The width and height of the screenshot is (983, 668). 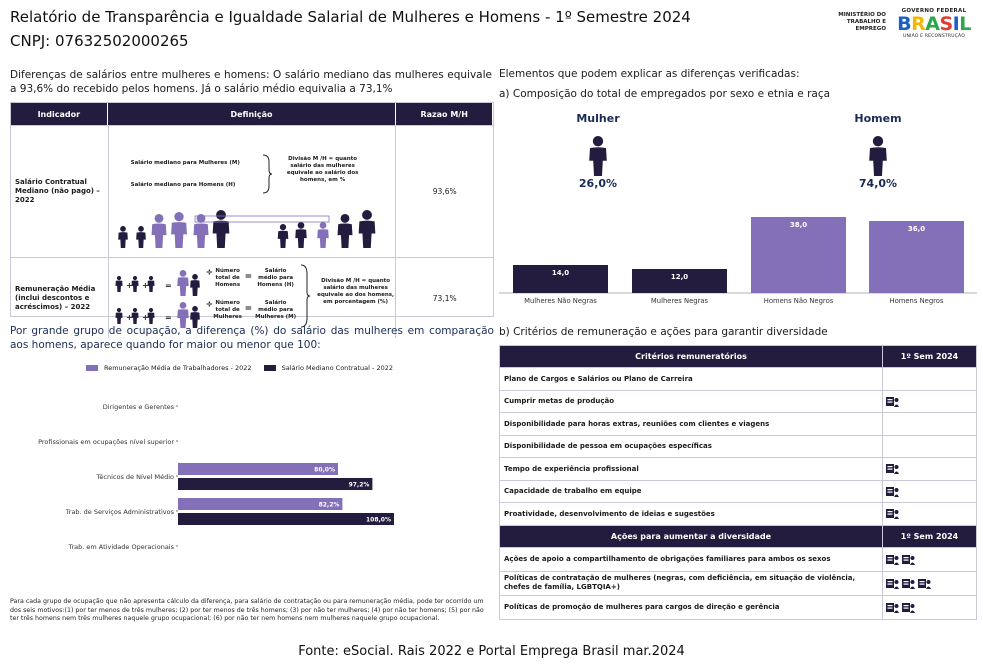 I want to click on data-label: 14,0, so click(x=560, y=273).